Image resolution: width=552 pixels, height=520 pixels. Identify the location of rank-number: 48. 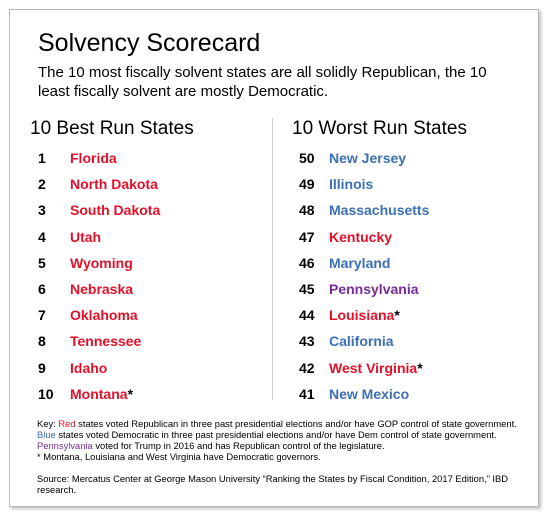
(307, 210).